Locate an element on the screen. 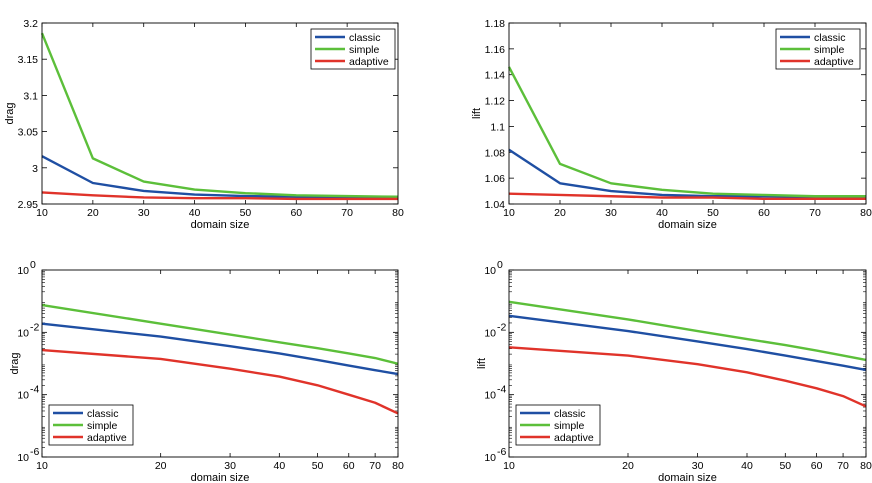 The image size is (872, 483). y-tick-label: 3.15 is located at coordinates (28, 60).